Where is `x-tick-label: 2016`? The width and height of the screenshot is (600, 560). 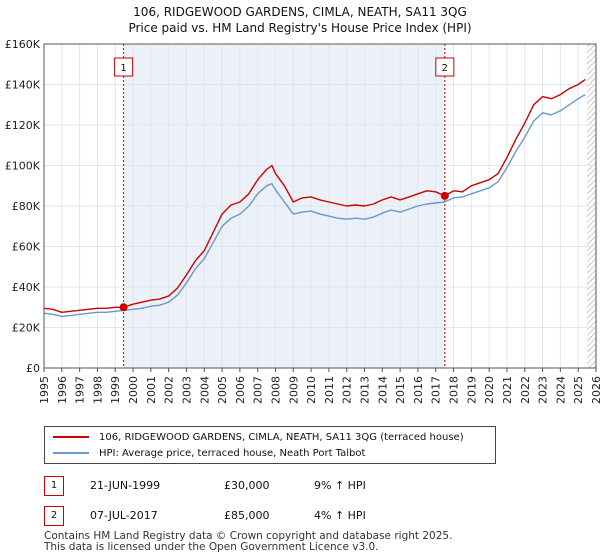 x-tick-label: 2016 is located at coordinates (418, 390).